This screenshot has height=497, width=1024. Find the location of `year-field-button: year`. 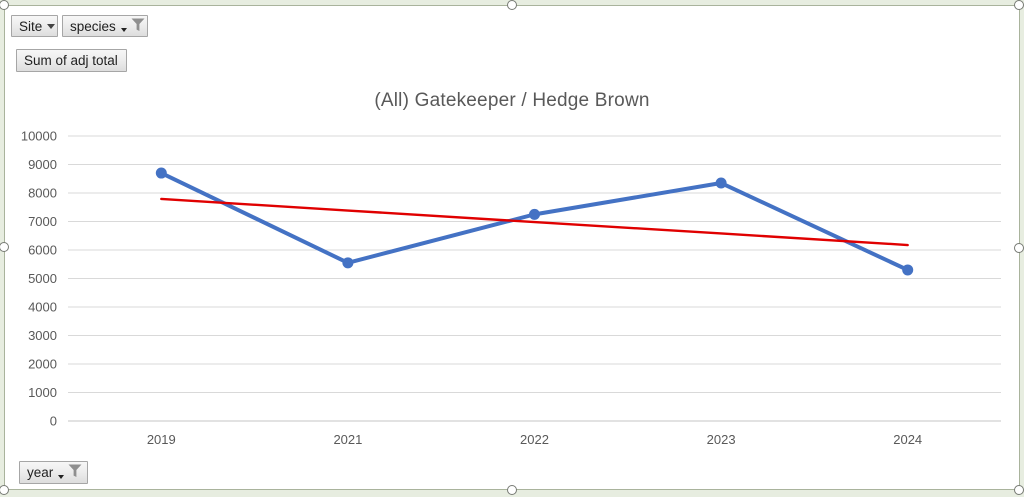

year-field-button: year is located at coordinates (53, 472).